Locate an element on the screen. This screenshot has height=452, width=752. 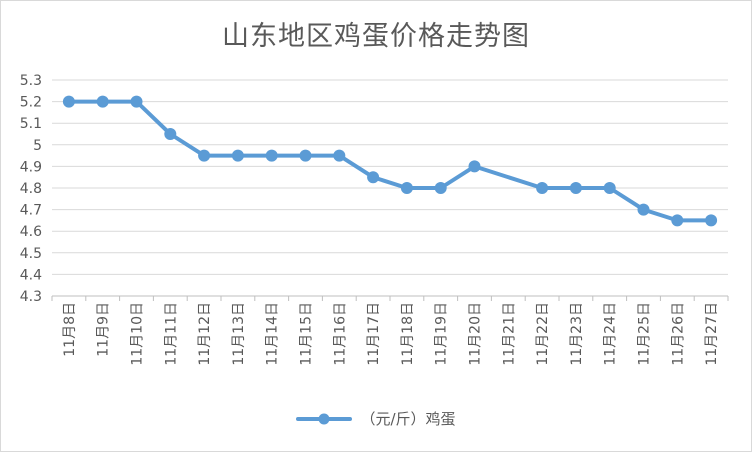
x-tick-label: 11月10日 is located at coordinates (138, 334).